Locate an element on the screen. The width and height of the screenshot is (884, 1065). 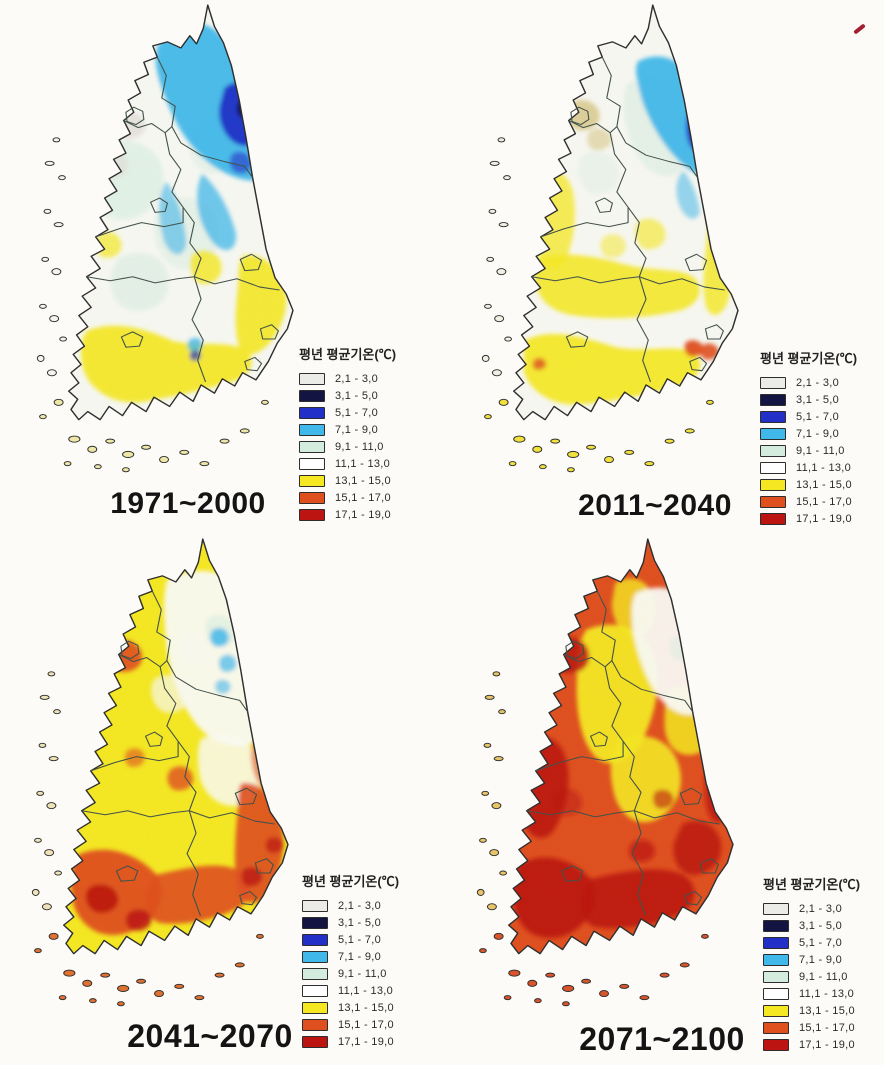
legend-row: 17,1 - 19,0 is located at coordinates (823, 1044).